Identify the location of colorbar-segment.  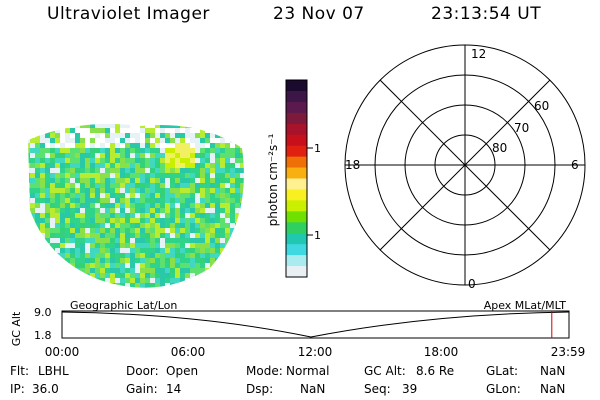
(296, 107).